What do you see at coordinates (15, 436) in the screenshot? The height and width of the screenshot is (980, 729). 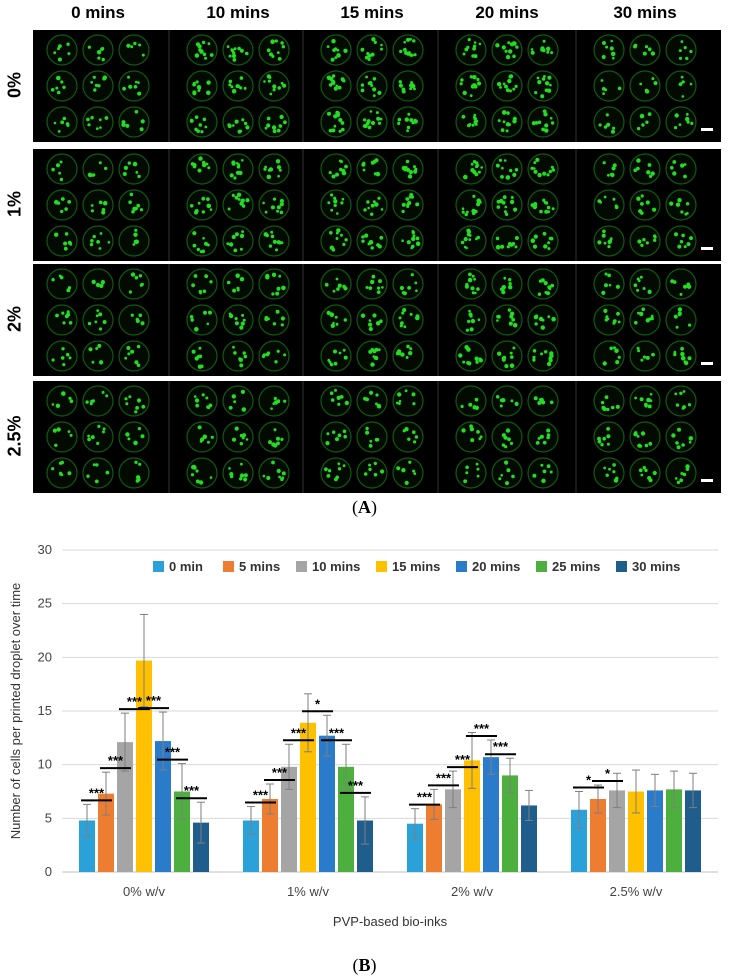 I see `concentration-label: 2.5%` at bounding box center [15, 436].